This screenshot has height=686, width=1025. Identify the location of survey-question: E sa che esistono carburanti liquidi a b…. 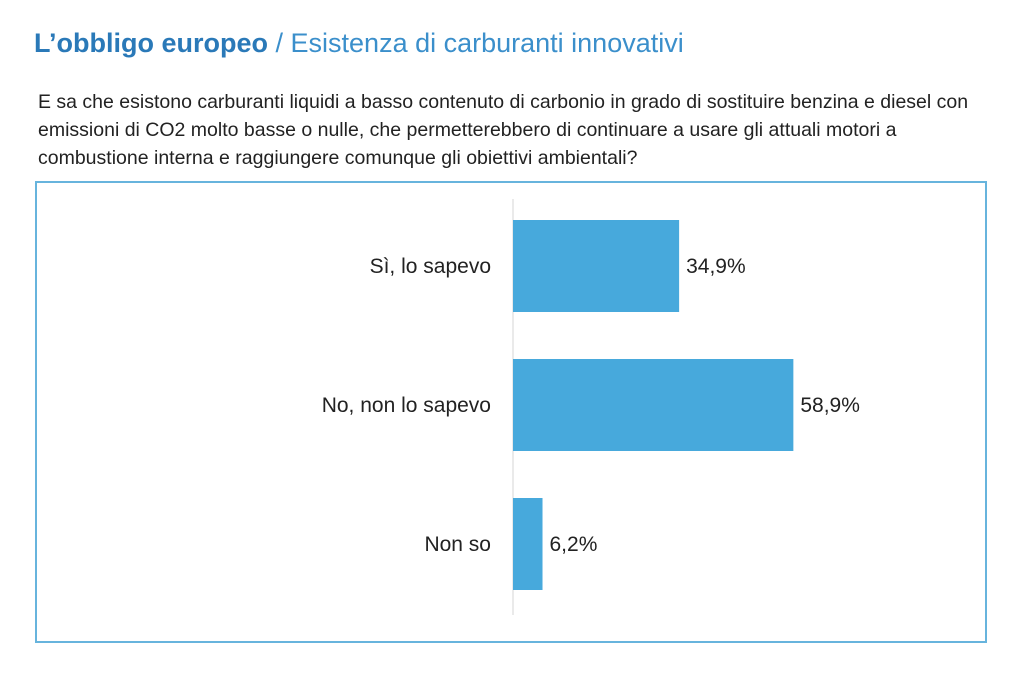
(503, 130).